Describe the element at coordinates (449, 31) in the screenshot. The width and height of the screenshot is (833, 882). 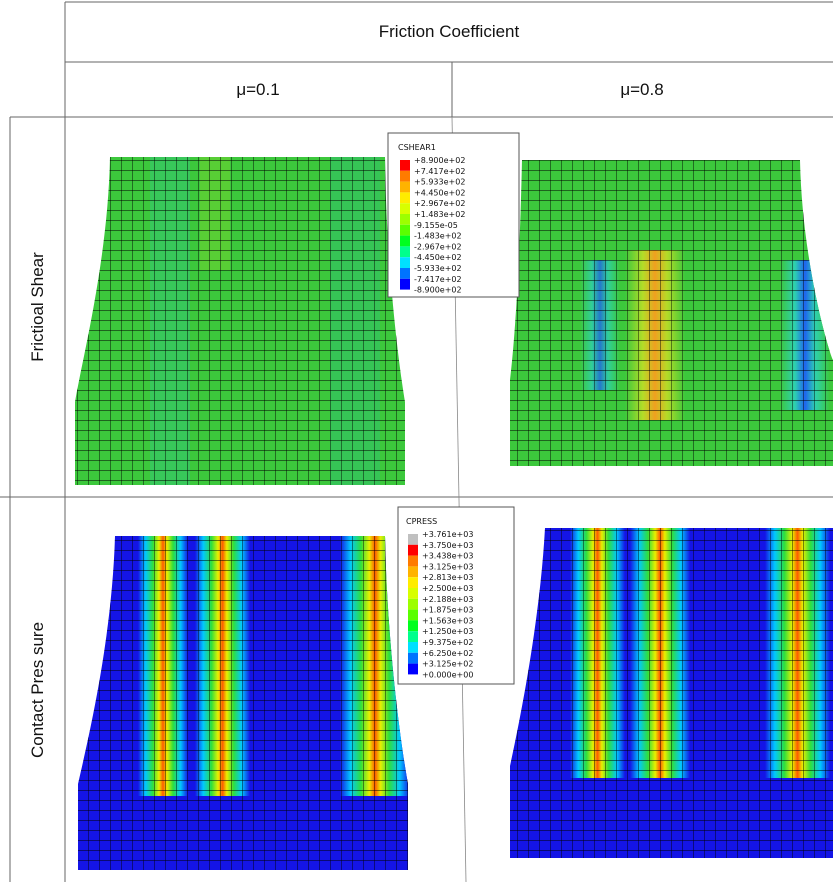
I see `header-title: Friction Coefficient` at that location.